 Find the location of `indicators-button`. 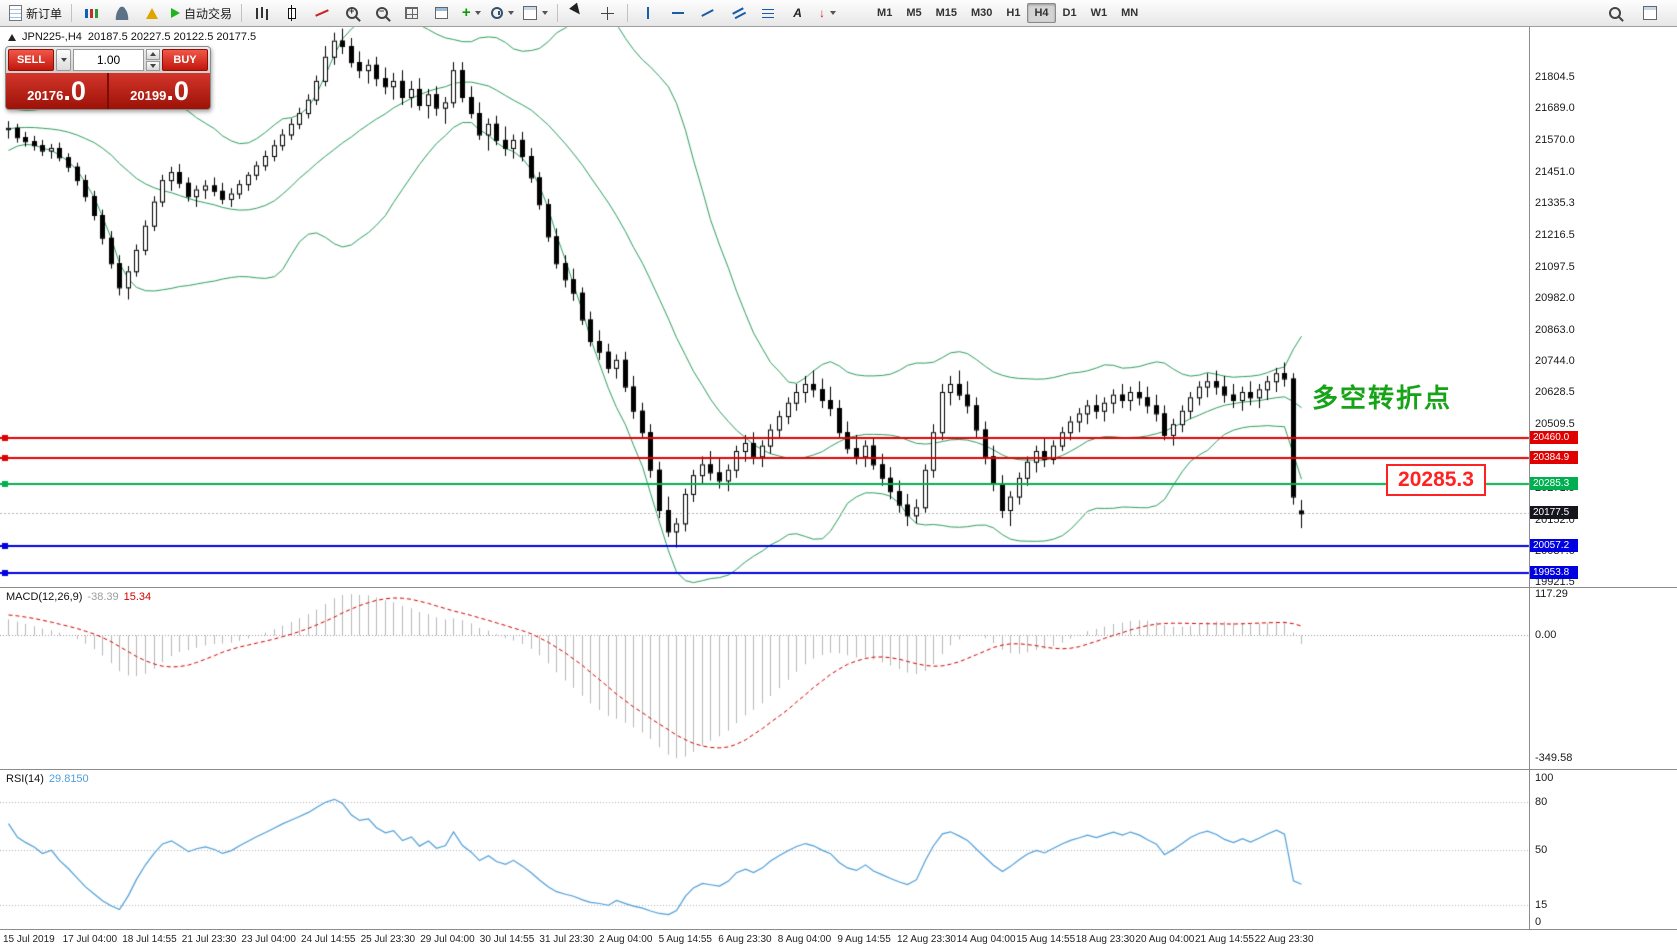

indicators-button is located at coordinates (471, 13).